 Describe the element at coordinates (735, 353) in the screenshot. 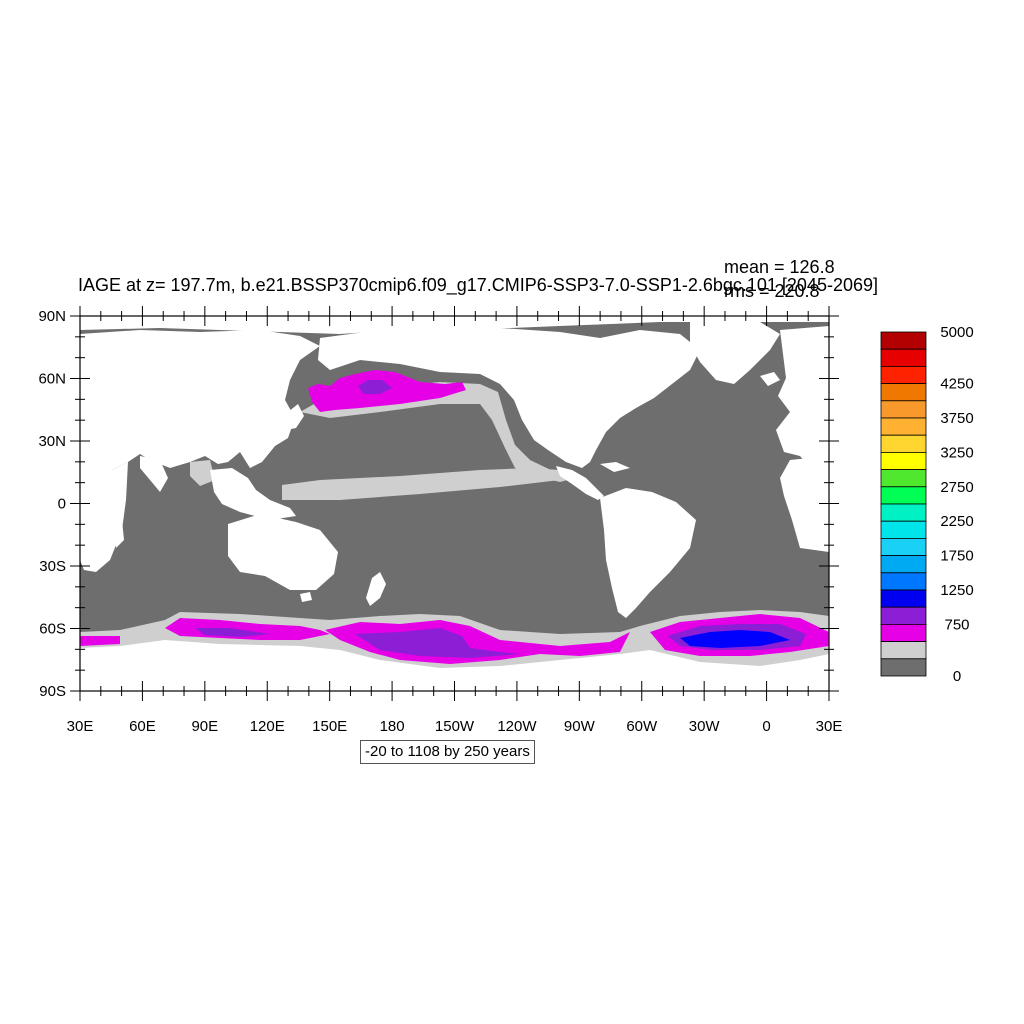

I see `land-greenland` at that location.